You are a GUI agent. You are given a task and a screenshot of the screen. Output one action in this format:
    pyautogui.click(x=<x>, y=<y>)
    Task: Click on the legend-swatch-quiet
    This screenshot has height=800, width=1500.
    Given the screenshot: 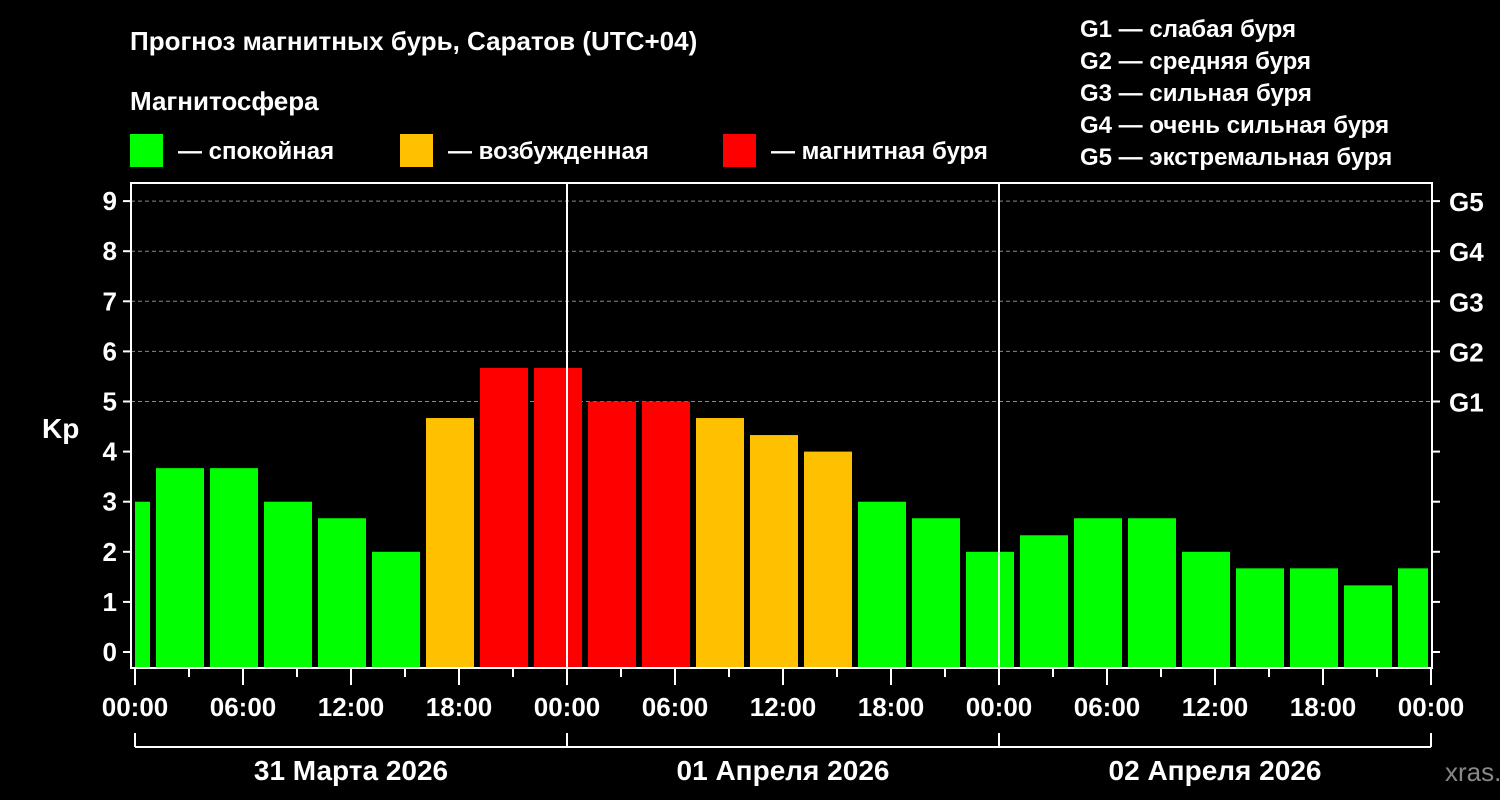 What is the action you would take?
    pyautogui.click(x=146, y=150)
    